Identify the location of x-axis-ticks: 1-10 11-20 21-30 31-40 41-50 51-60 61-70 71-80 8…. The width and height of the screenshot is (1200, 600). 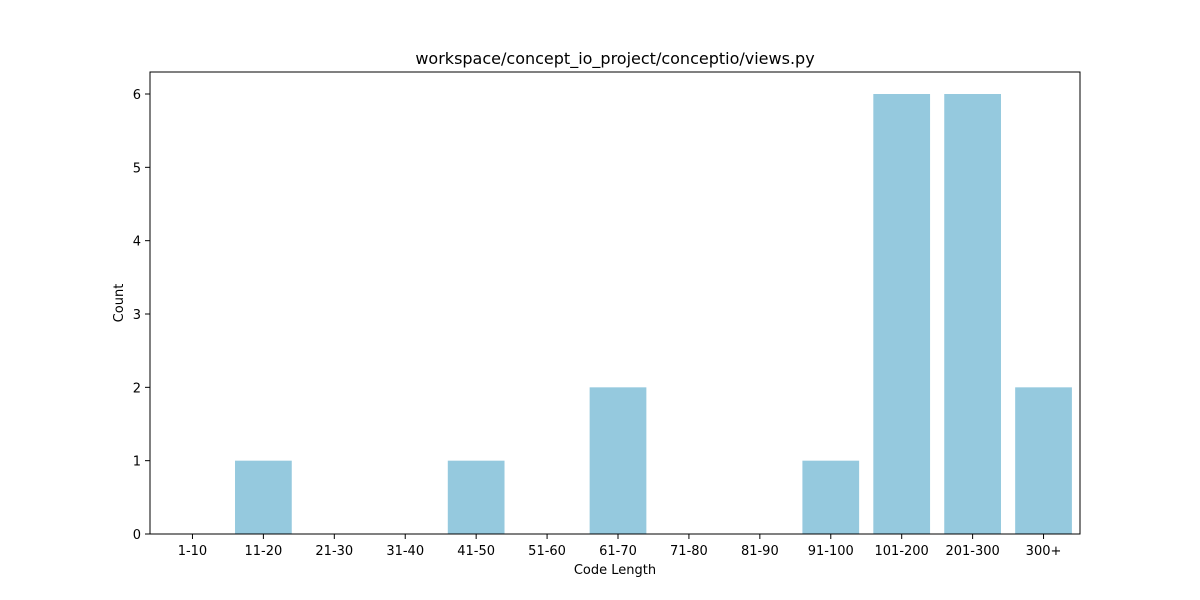
(620, 546).